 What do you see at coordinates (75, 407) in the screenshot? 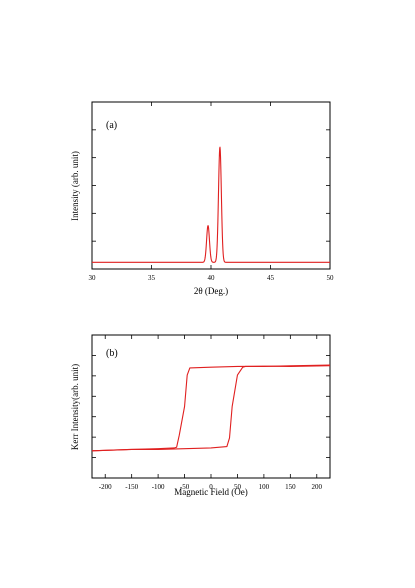
I see `panel-b-y-axis-title: Kerr Intensity(arb. unit)` at bounding box center [75, 407].